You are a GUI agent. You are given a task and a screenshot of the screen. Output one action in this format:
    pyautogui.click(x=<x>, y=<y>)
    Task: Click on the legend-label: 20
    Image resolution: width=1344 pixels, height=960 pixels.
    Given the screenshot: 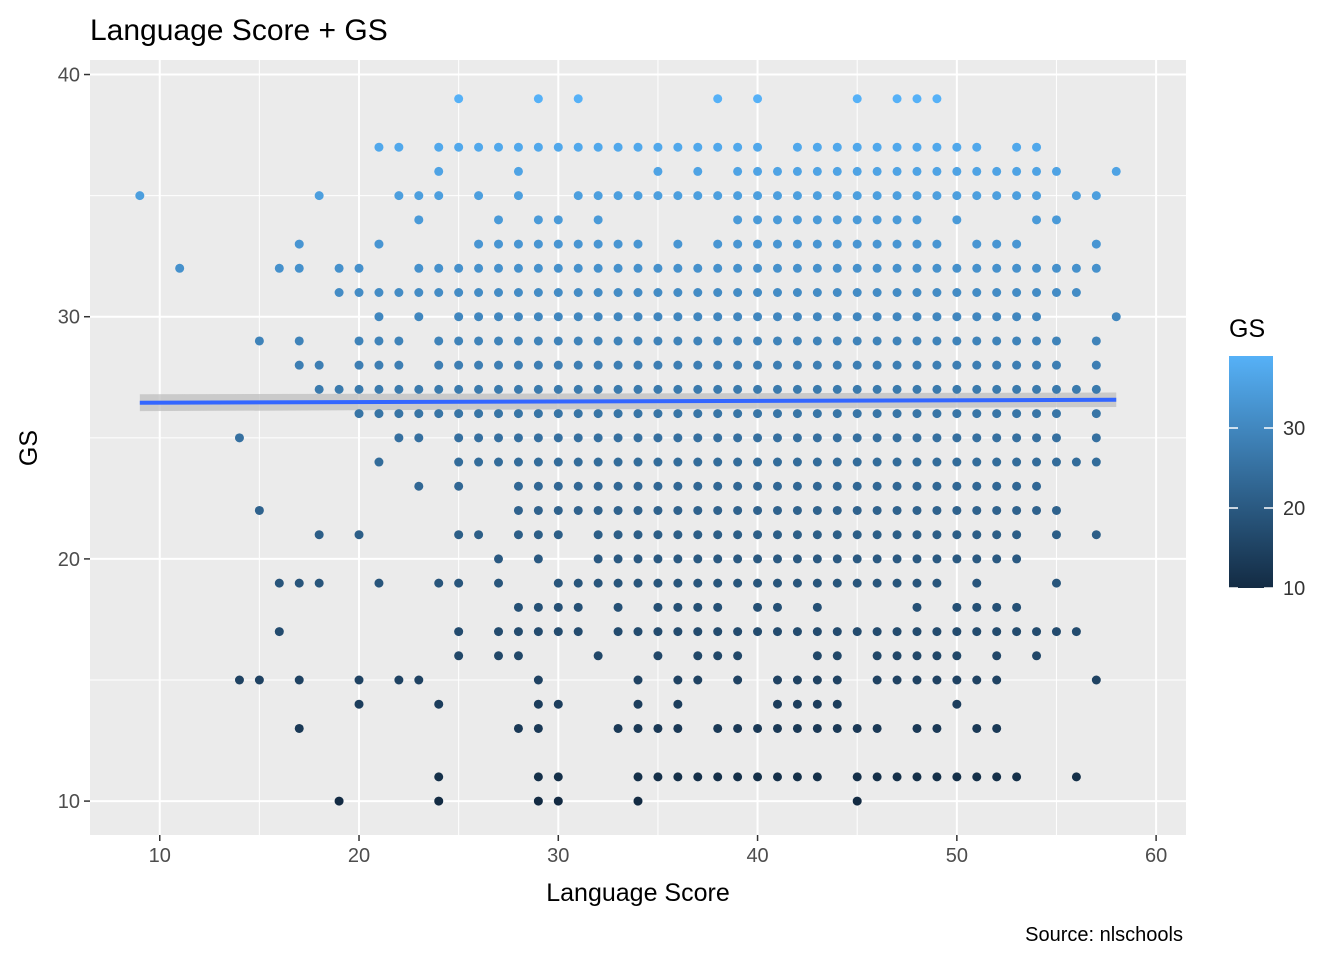 What is the action you would take?
    pyautogui.click(x=1294, y=509)
    